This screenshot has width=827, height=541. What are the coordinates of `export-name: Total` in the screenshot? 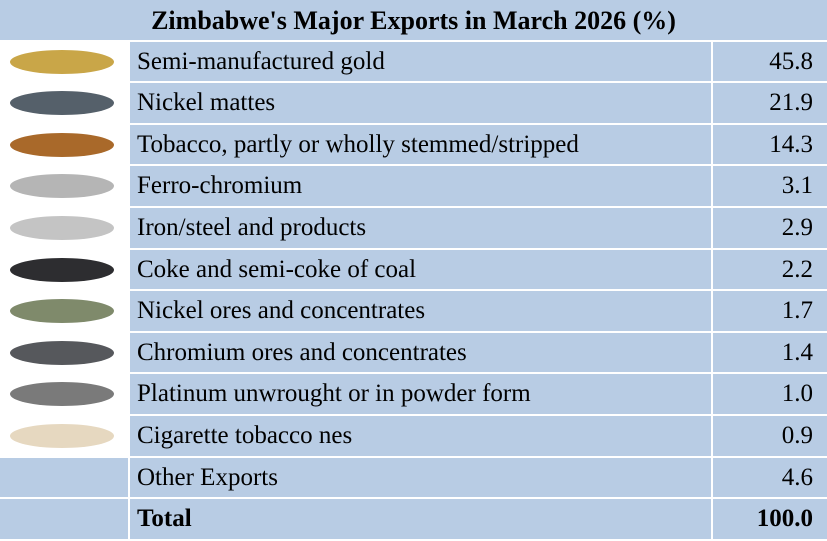 It's located at (420, 519).